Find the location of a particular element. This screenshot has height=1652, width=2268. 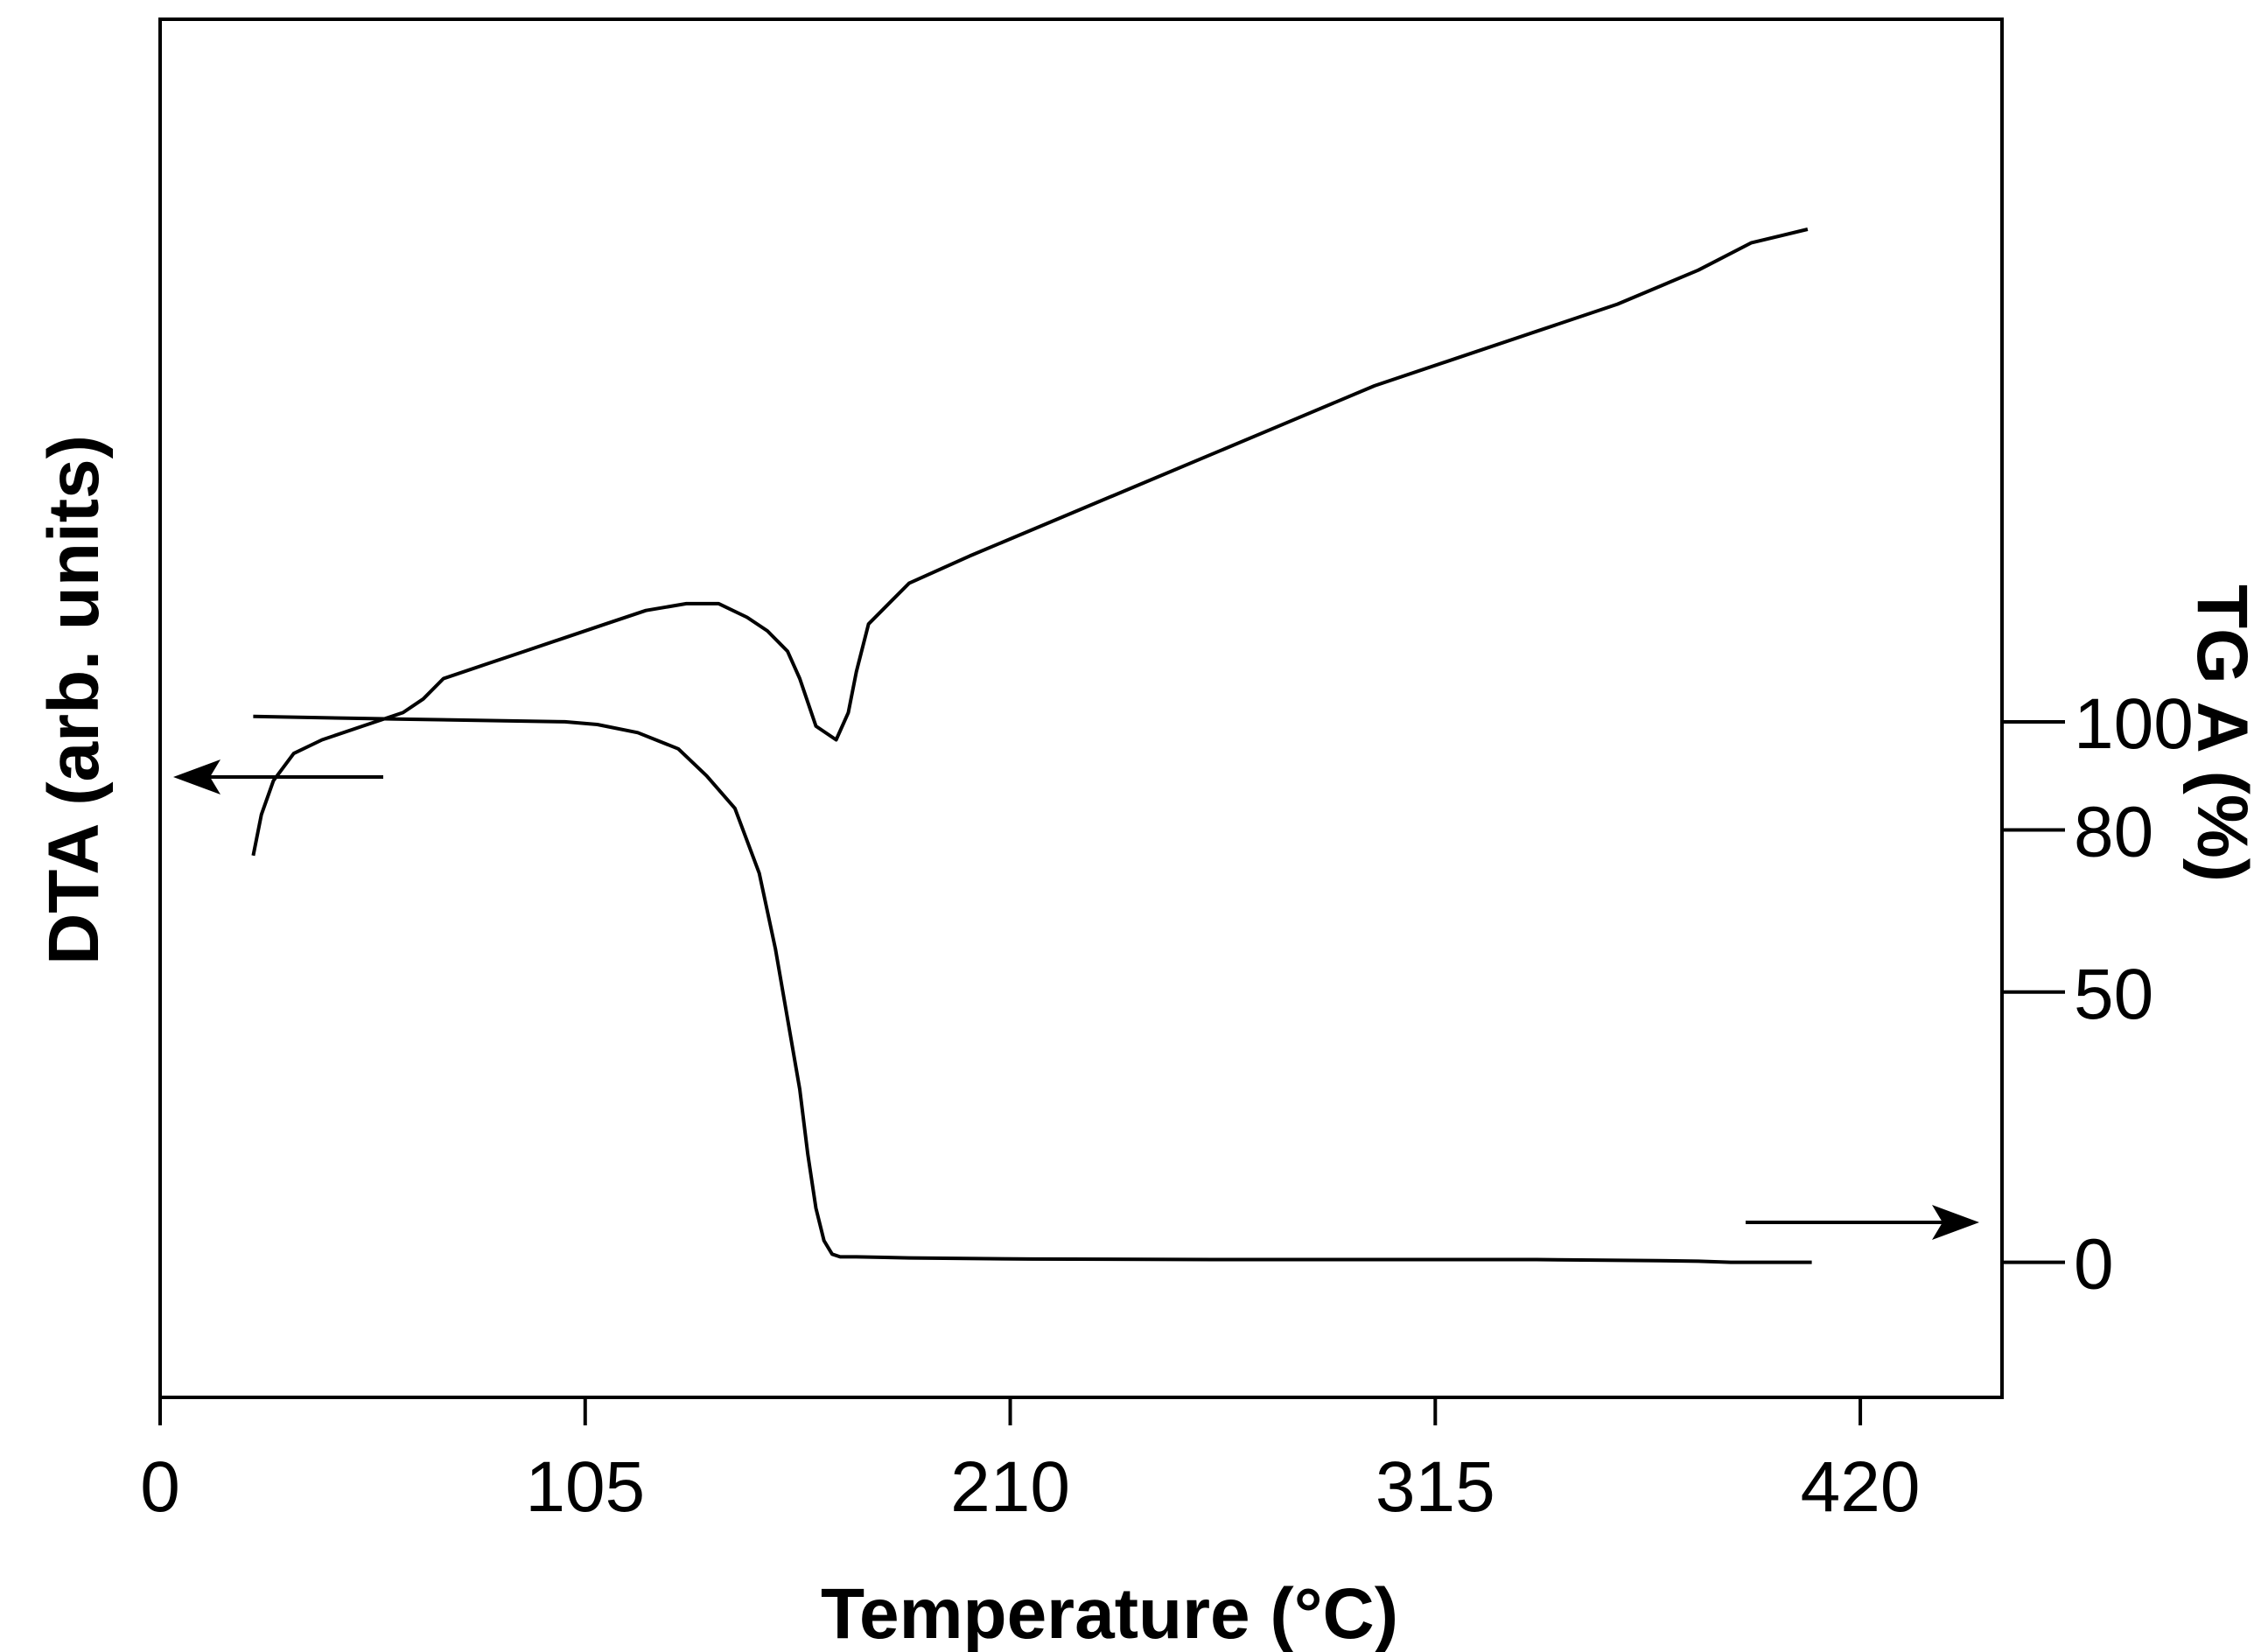

left-axis-label: DTA (arb. units) is located at coordinates (74, 700).